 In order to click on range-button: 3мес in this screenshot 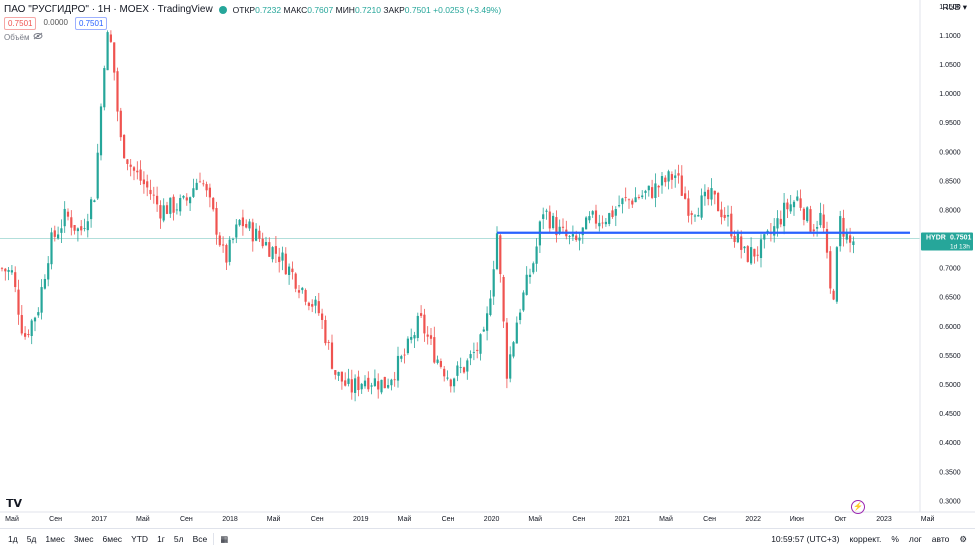, I will do `click(83, 539)`.